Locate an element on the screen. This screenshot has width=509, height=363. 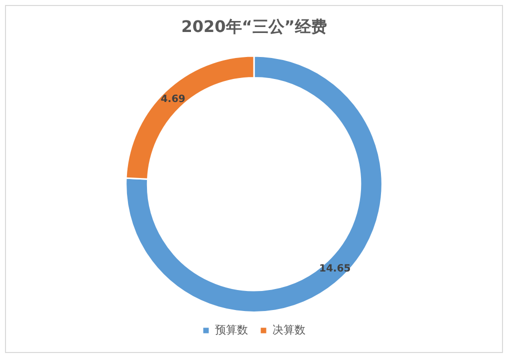
data-label: 4.69 is located at coordinates (173, 99).